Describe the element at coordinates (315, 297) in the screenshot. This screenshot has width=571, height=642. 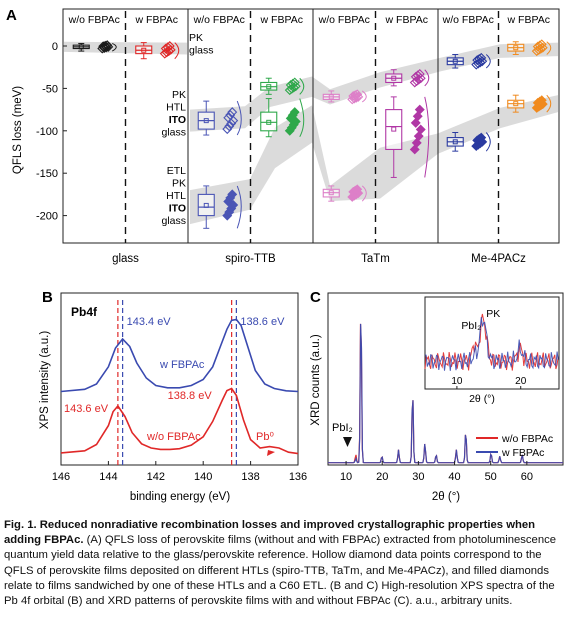
I see `panel-letter-c: C` at that location.